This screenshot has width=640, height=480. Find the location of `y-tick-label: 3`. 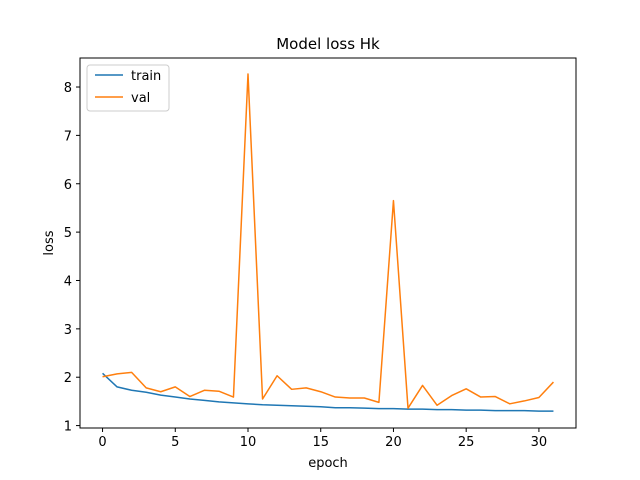

y-tick-label: 3 is located at coordinates (68, 330).